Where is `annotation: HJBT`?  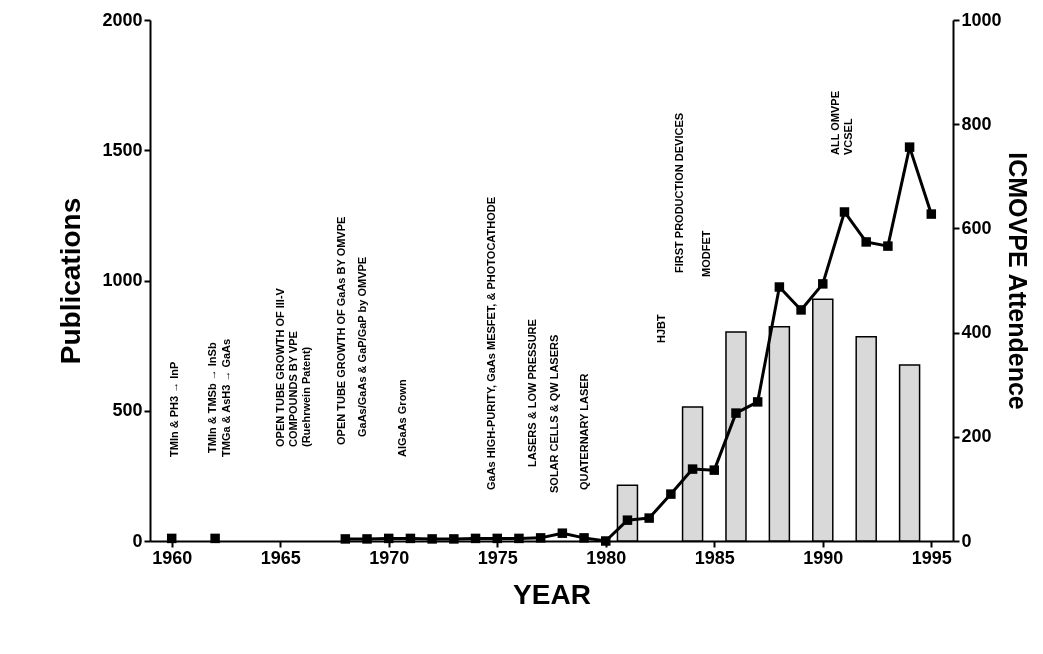 annotation: HJBT is located at coordinates (661, 328).